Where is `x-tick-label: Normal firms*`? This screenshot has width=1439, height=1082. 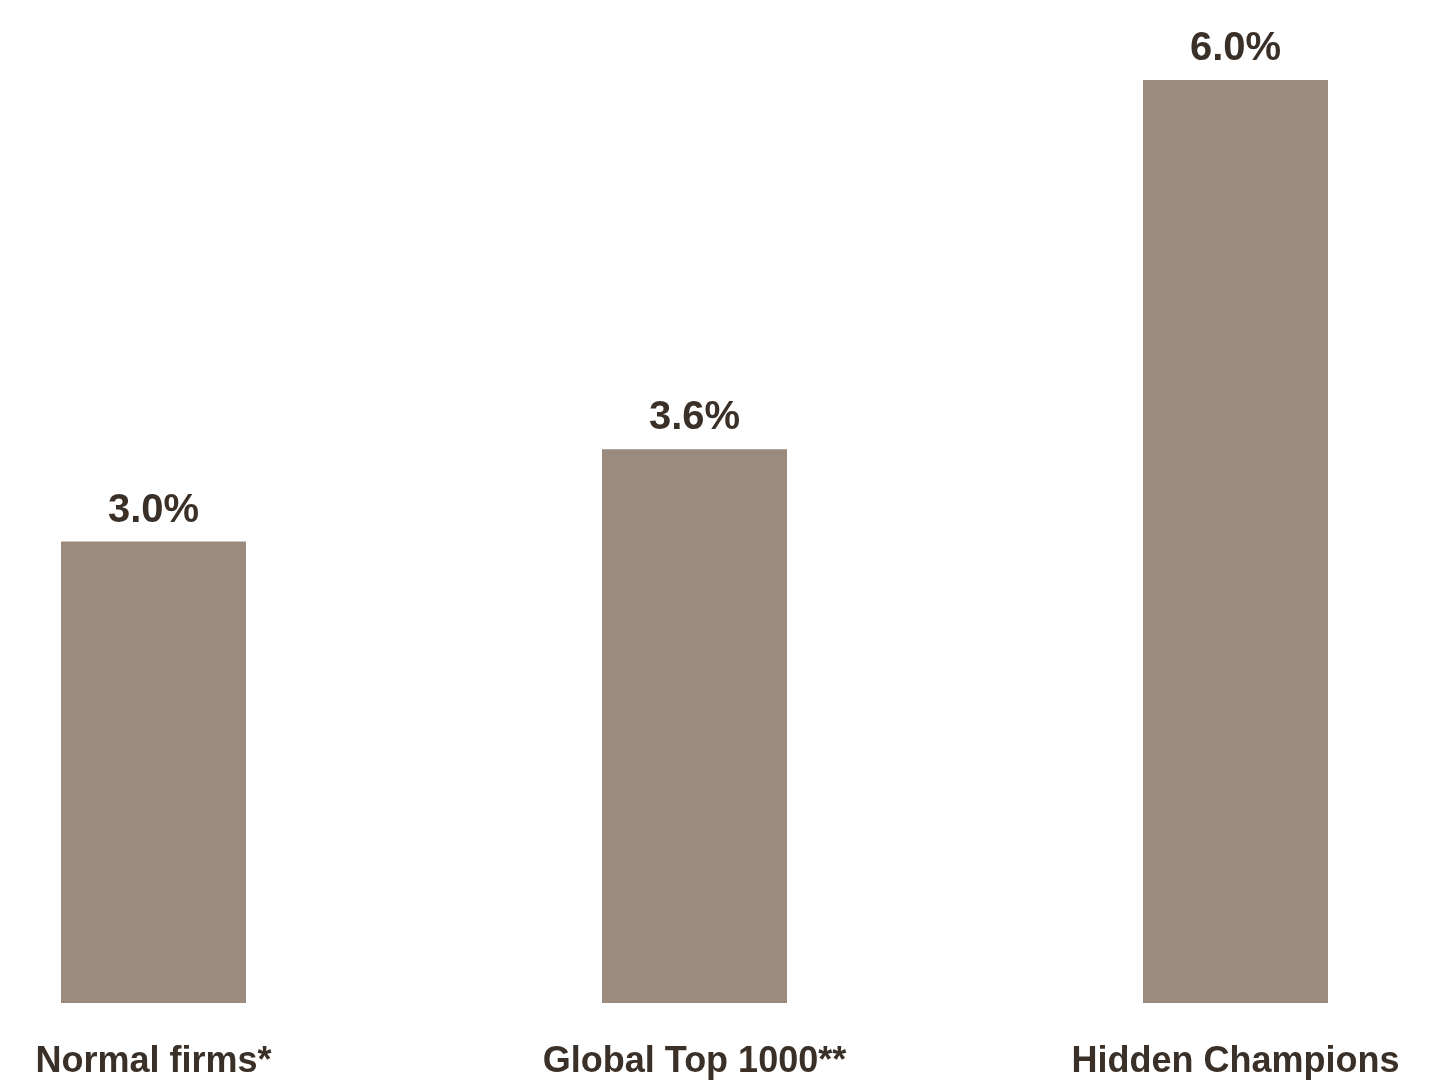
x-tick-label: Normal firms* is located at coordinates (153, 1059).